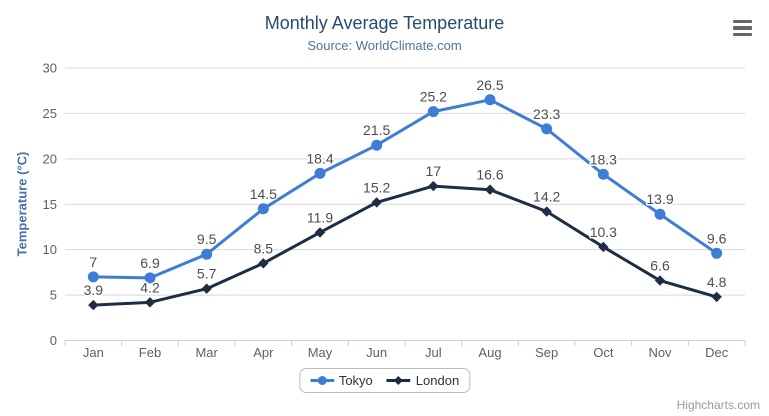 Image resolution: width=769 pixels, height=416 pixels. I want to click on x-axis-label: Jun, so click(376, 352).